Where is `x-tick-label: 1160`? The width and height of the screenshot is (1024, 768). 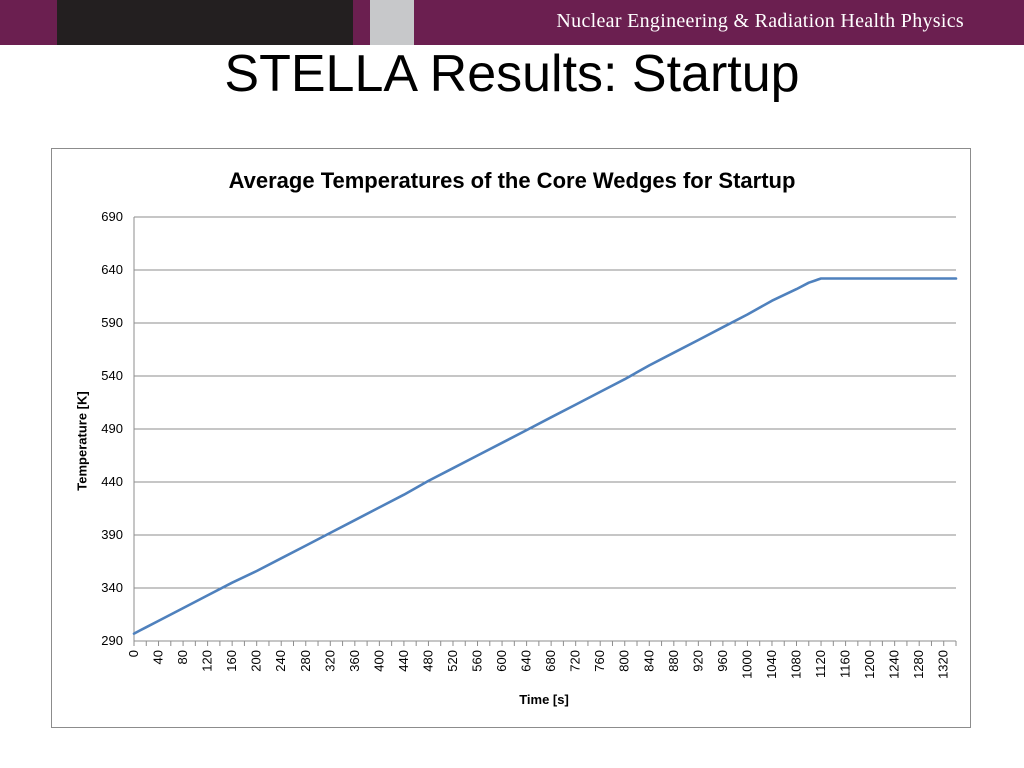
x-tick-label: 1160 is located at coordinates (845, 664).